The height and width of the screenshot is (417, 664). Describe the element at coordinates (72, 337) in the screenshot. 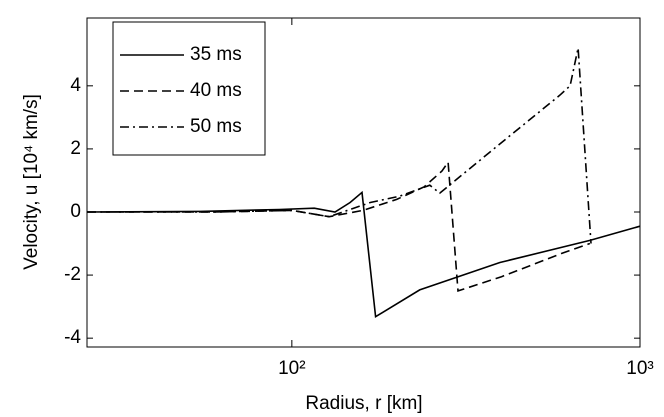

I see `y-tick-label: -4` at that location.